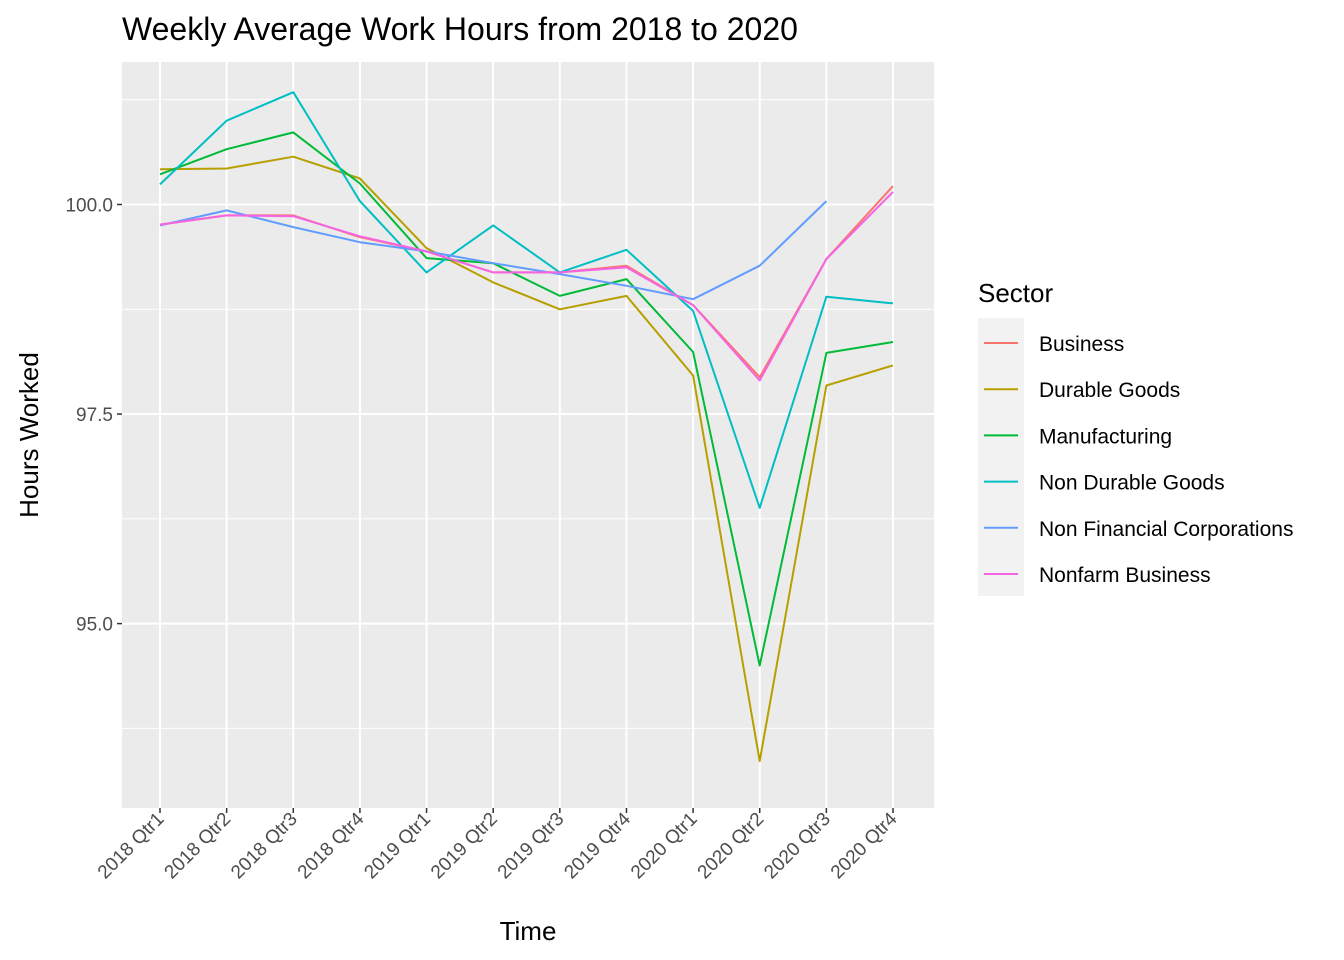 This screenshot has height=960, width=1344. Describe the element at coordinates (464, 846) in the screenshot. I see `x-tick-label: 2019 Qtr2` at that location.